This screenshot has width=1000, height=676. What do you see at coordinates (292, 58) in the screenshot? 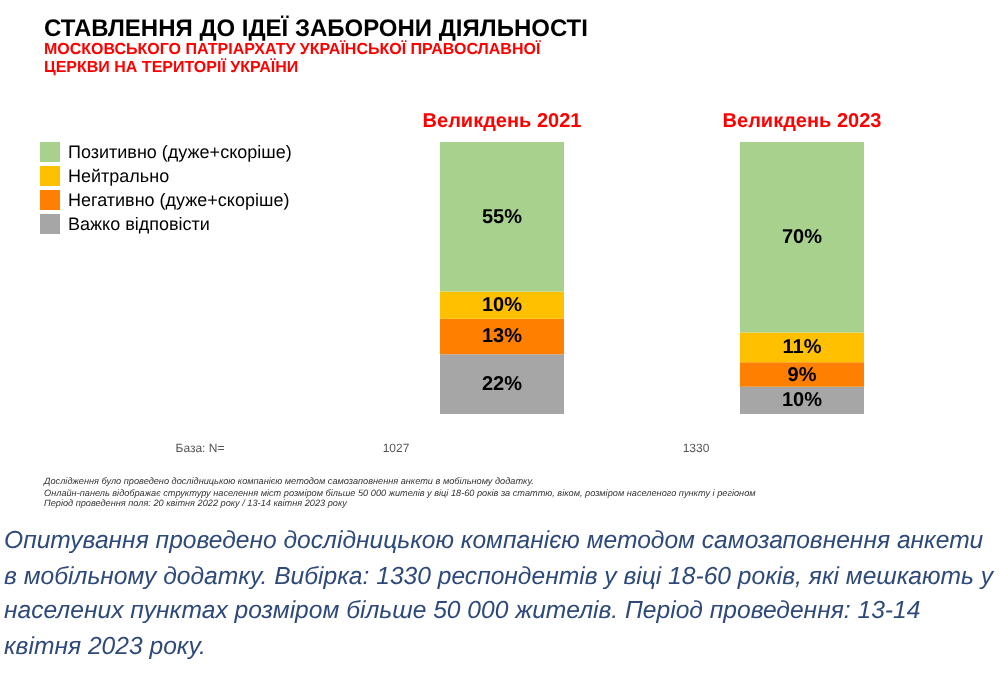
I see `chart-subtitle: МОСКОВСЬКОГО ПАТРІАРХАТУ УКРАЇНСЬКОЇ ПРАВОСЛАВНОЇ ЦЕРКВИ НА ТЕРИТОРІЇ УКРАЇНИ` at bounding box center [292, 58].